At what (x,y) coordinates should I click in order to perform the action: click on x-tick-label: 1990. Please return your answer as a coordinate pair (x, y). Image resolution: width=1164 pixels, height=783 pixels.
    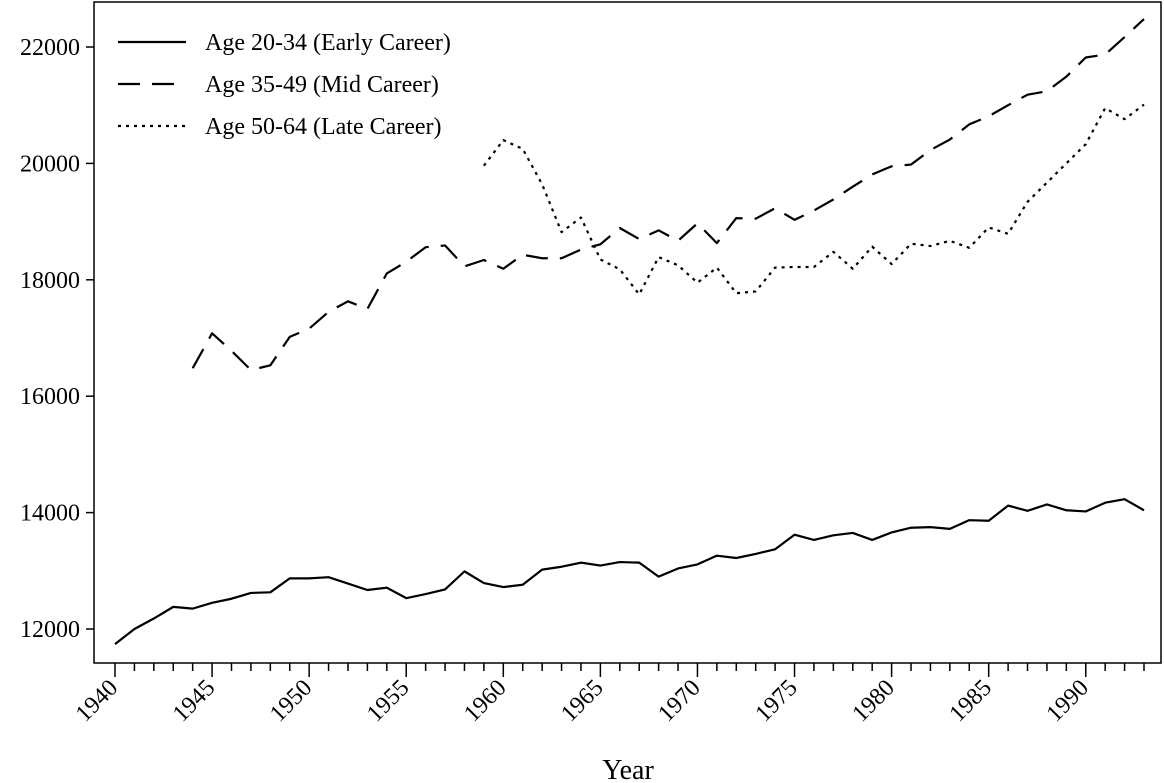
    Looking at the image, I should click on (1068, 701).